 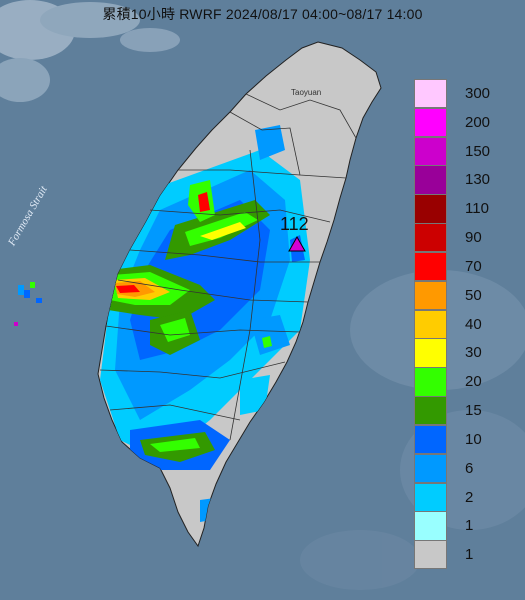 What do you see at coordinates (455, 382) in the screenshot?
I see `legend-item: 20` at bounding box center [455, 382].